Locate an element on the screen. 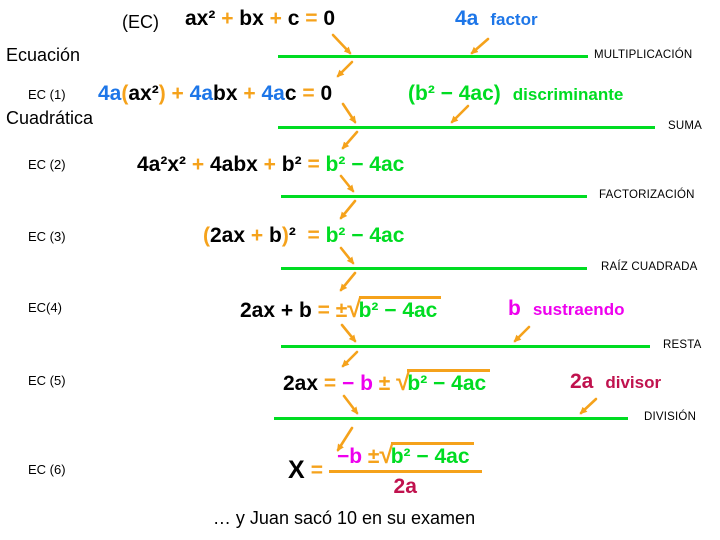  row-label-ec4: EC(4) is located at coordinates (45, 307).